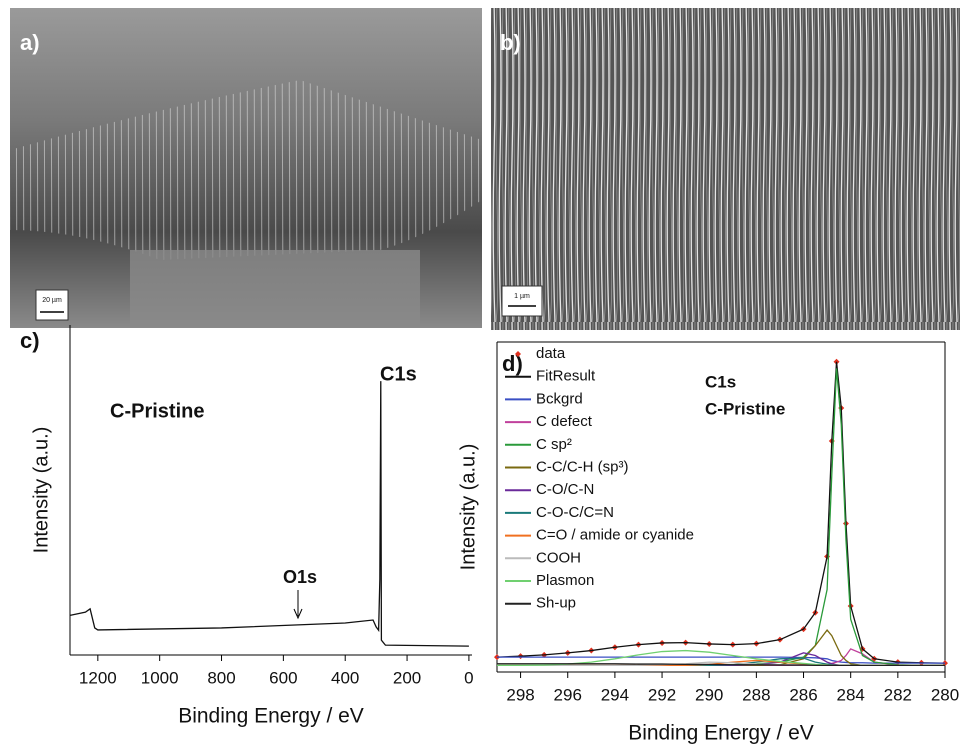  Describe the element at coordinates (709, 694) in the screenshot. I see `x-tick-label: 290` at that location.